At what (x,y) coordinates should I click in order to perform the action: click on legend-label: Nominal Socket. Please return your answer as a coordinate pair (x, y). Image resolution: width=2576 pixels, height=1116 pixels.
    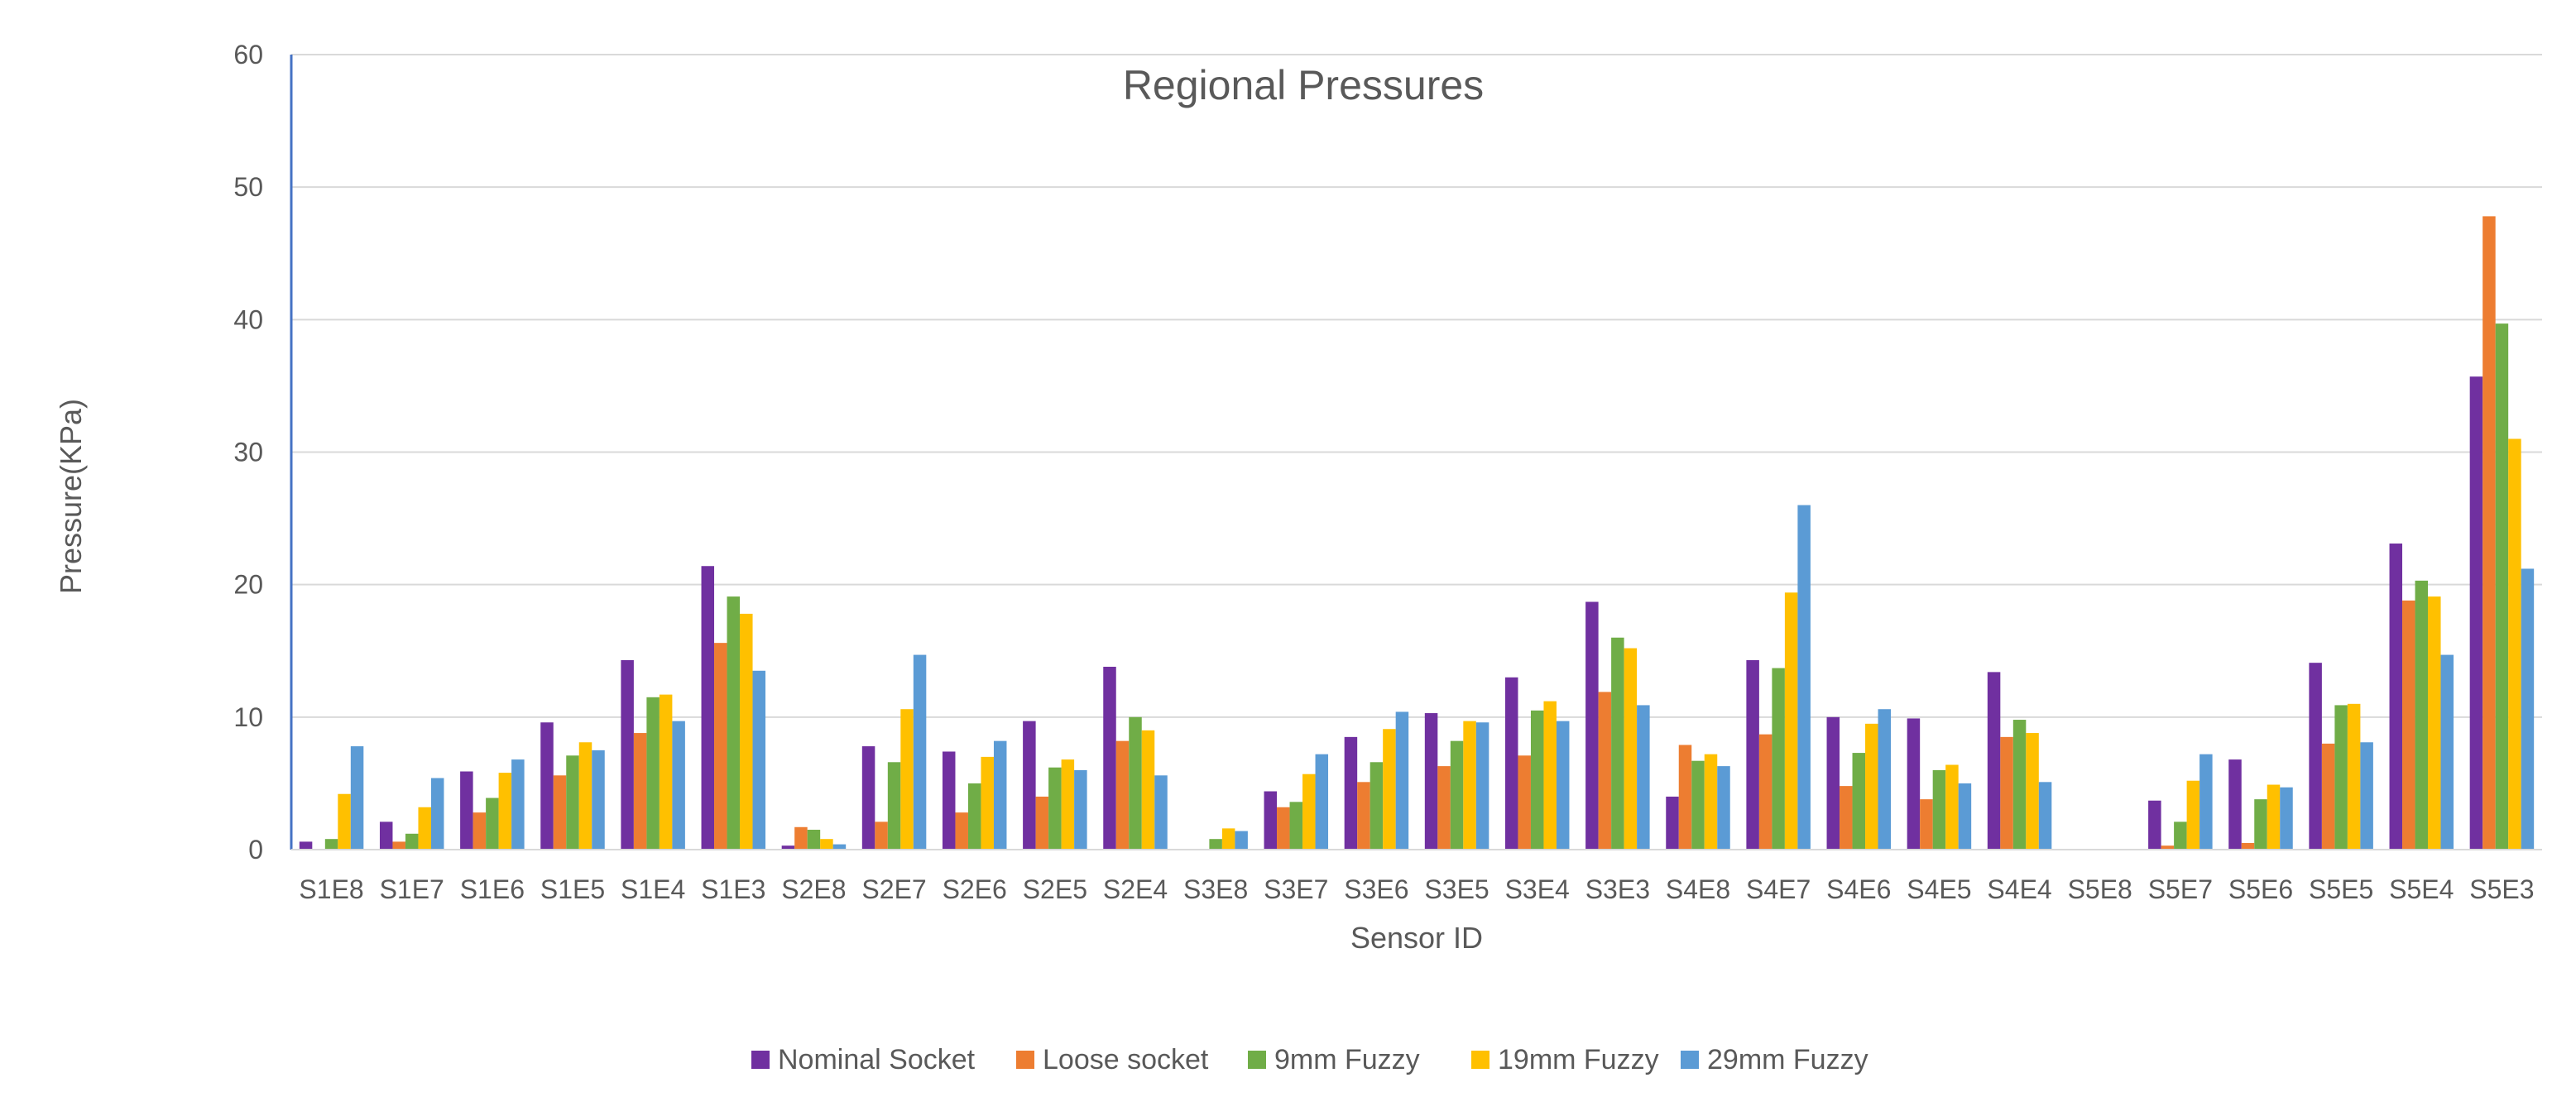
    Looking at the image, I should click on (877, 1059).